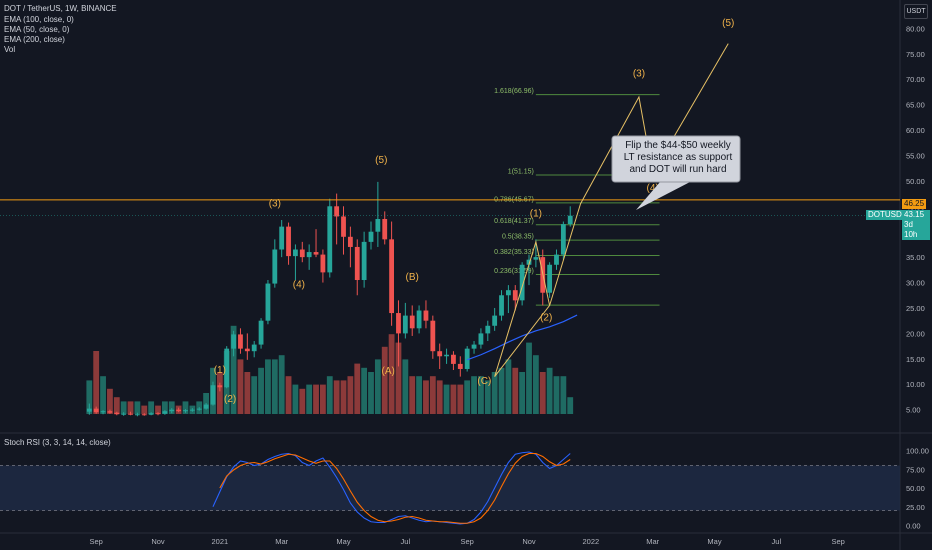 This screenshot has height=550, width=932. Describe the element at coordinates (34, 39) in the screenshot. I see `indicator-ema-200: EMA (200, close)` at that location.